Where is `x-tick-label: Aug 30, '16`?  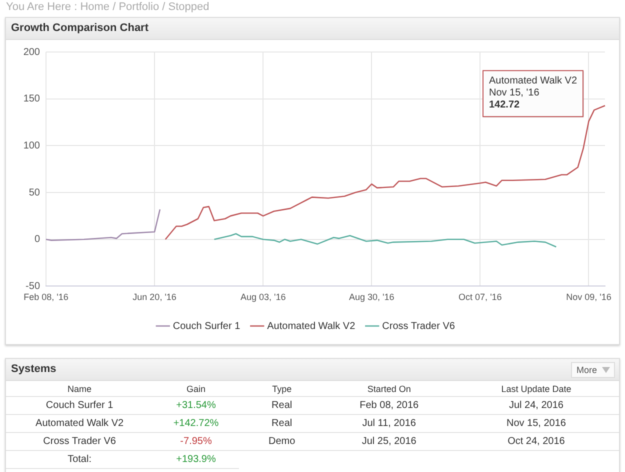 x-tick-label: Aug 30, '16 is located at coordinates (371, 297).